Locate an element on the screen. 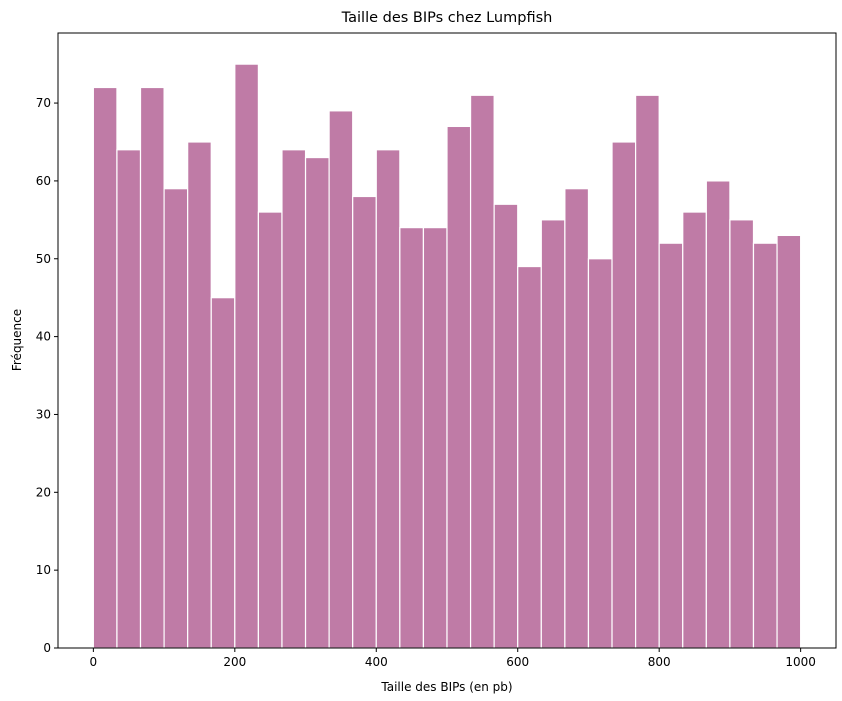  x-tick-label: 600 is located at coordinates (517, 662).